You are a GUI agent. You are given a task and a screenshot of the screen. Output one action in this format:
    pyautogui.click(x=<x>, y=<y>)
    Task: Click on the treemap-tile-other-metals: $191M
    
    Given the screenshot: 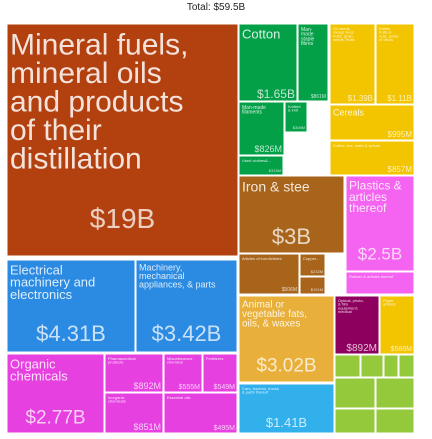 What is the action you would take?
    pyautogui.click(x=312, y=285)
    